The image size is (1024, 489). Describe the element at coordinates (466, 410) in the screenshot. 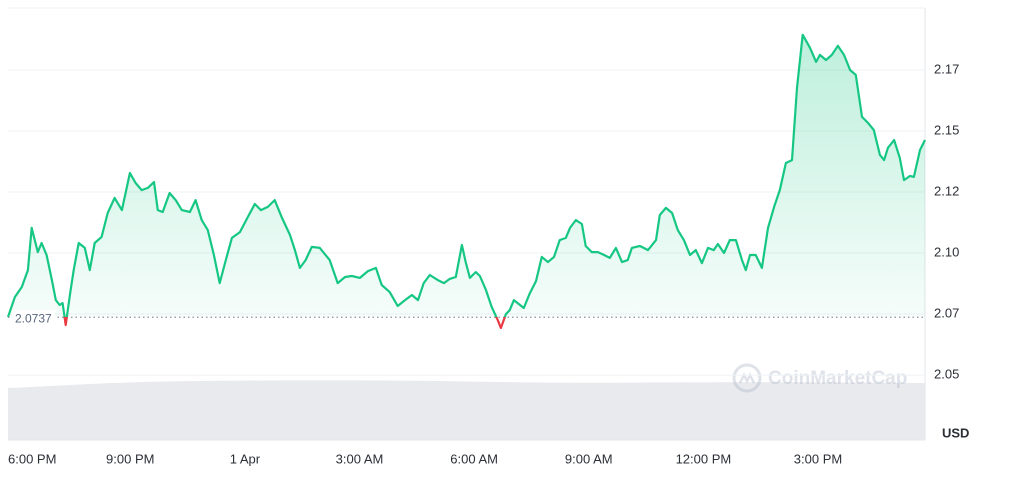

I see `volume-area` at that location.